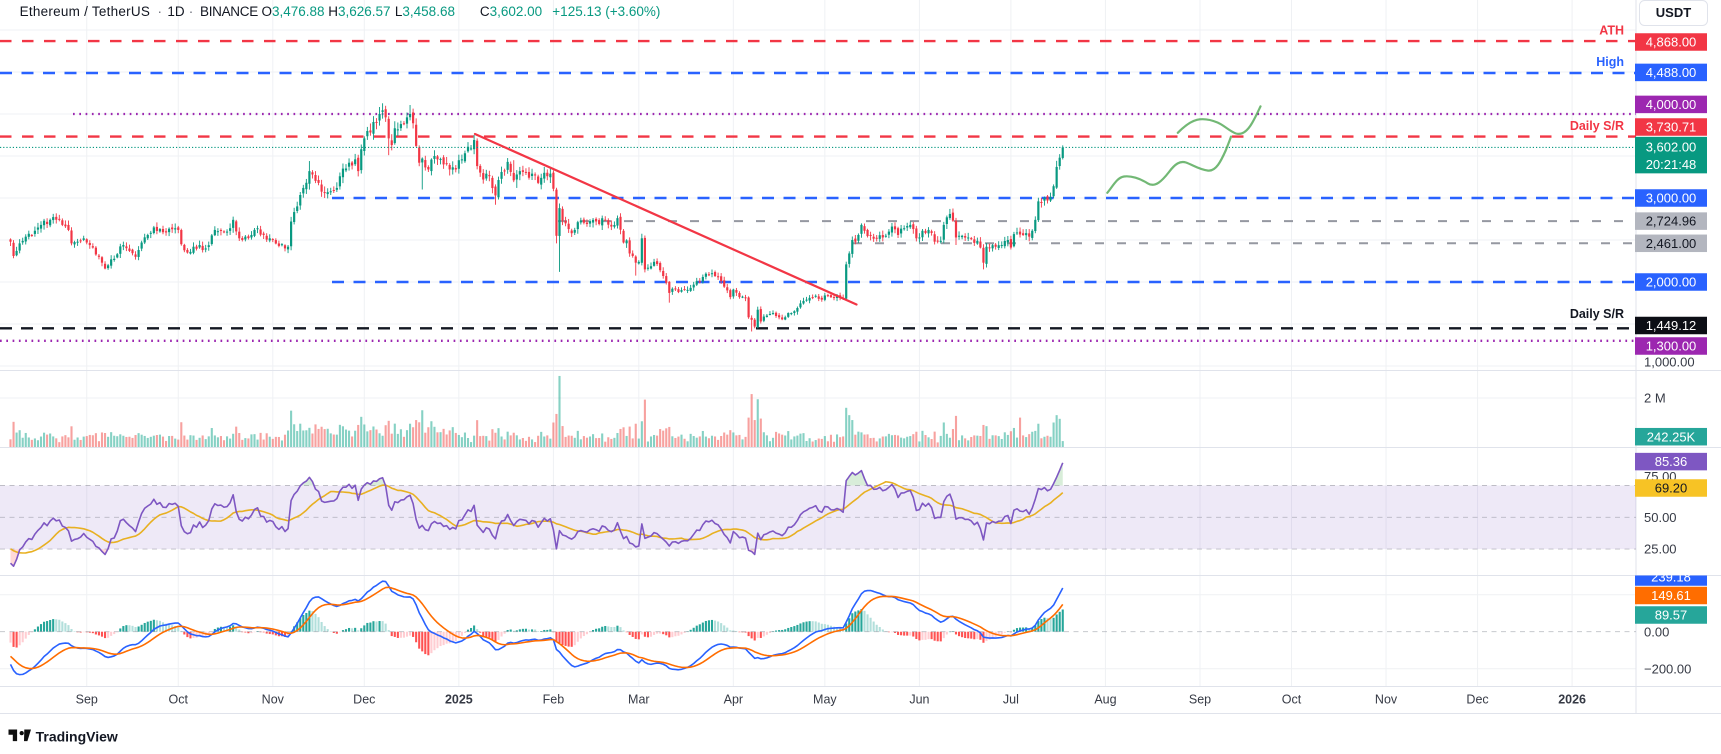 The width and height of the screenshot is (1721, 754). What do you see at coordinates (1105, 700) in the screenshot?
I see `svg-text: Aug` at bounding box center [1105, 700].